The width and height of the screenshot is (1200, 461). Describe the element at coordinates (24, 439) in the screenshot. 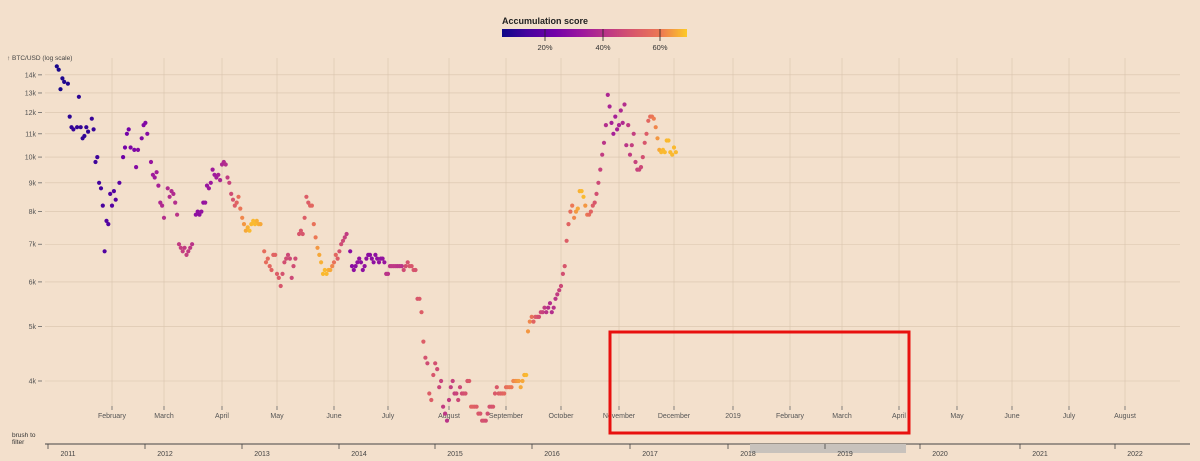

I see `brush-label: brush to filter` at that location.